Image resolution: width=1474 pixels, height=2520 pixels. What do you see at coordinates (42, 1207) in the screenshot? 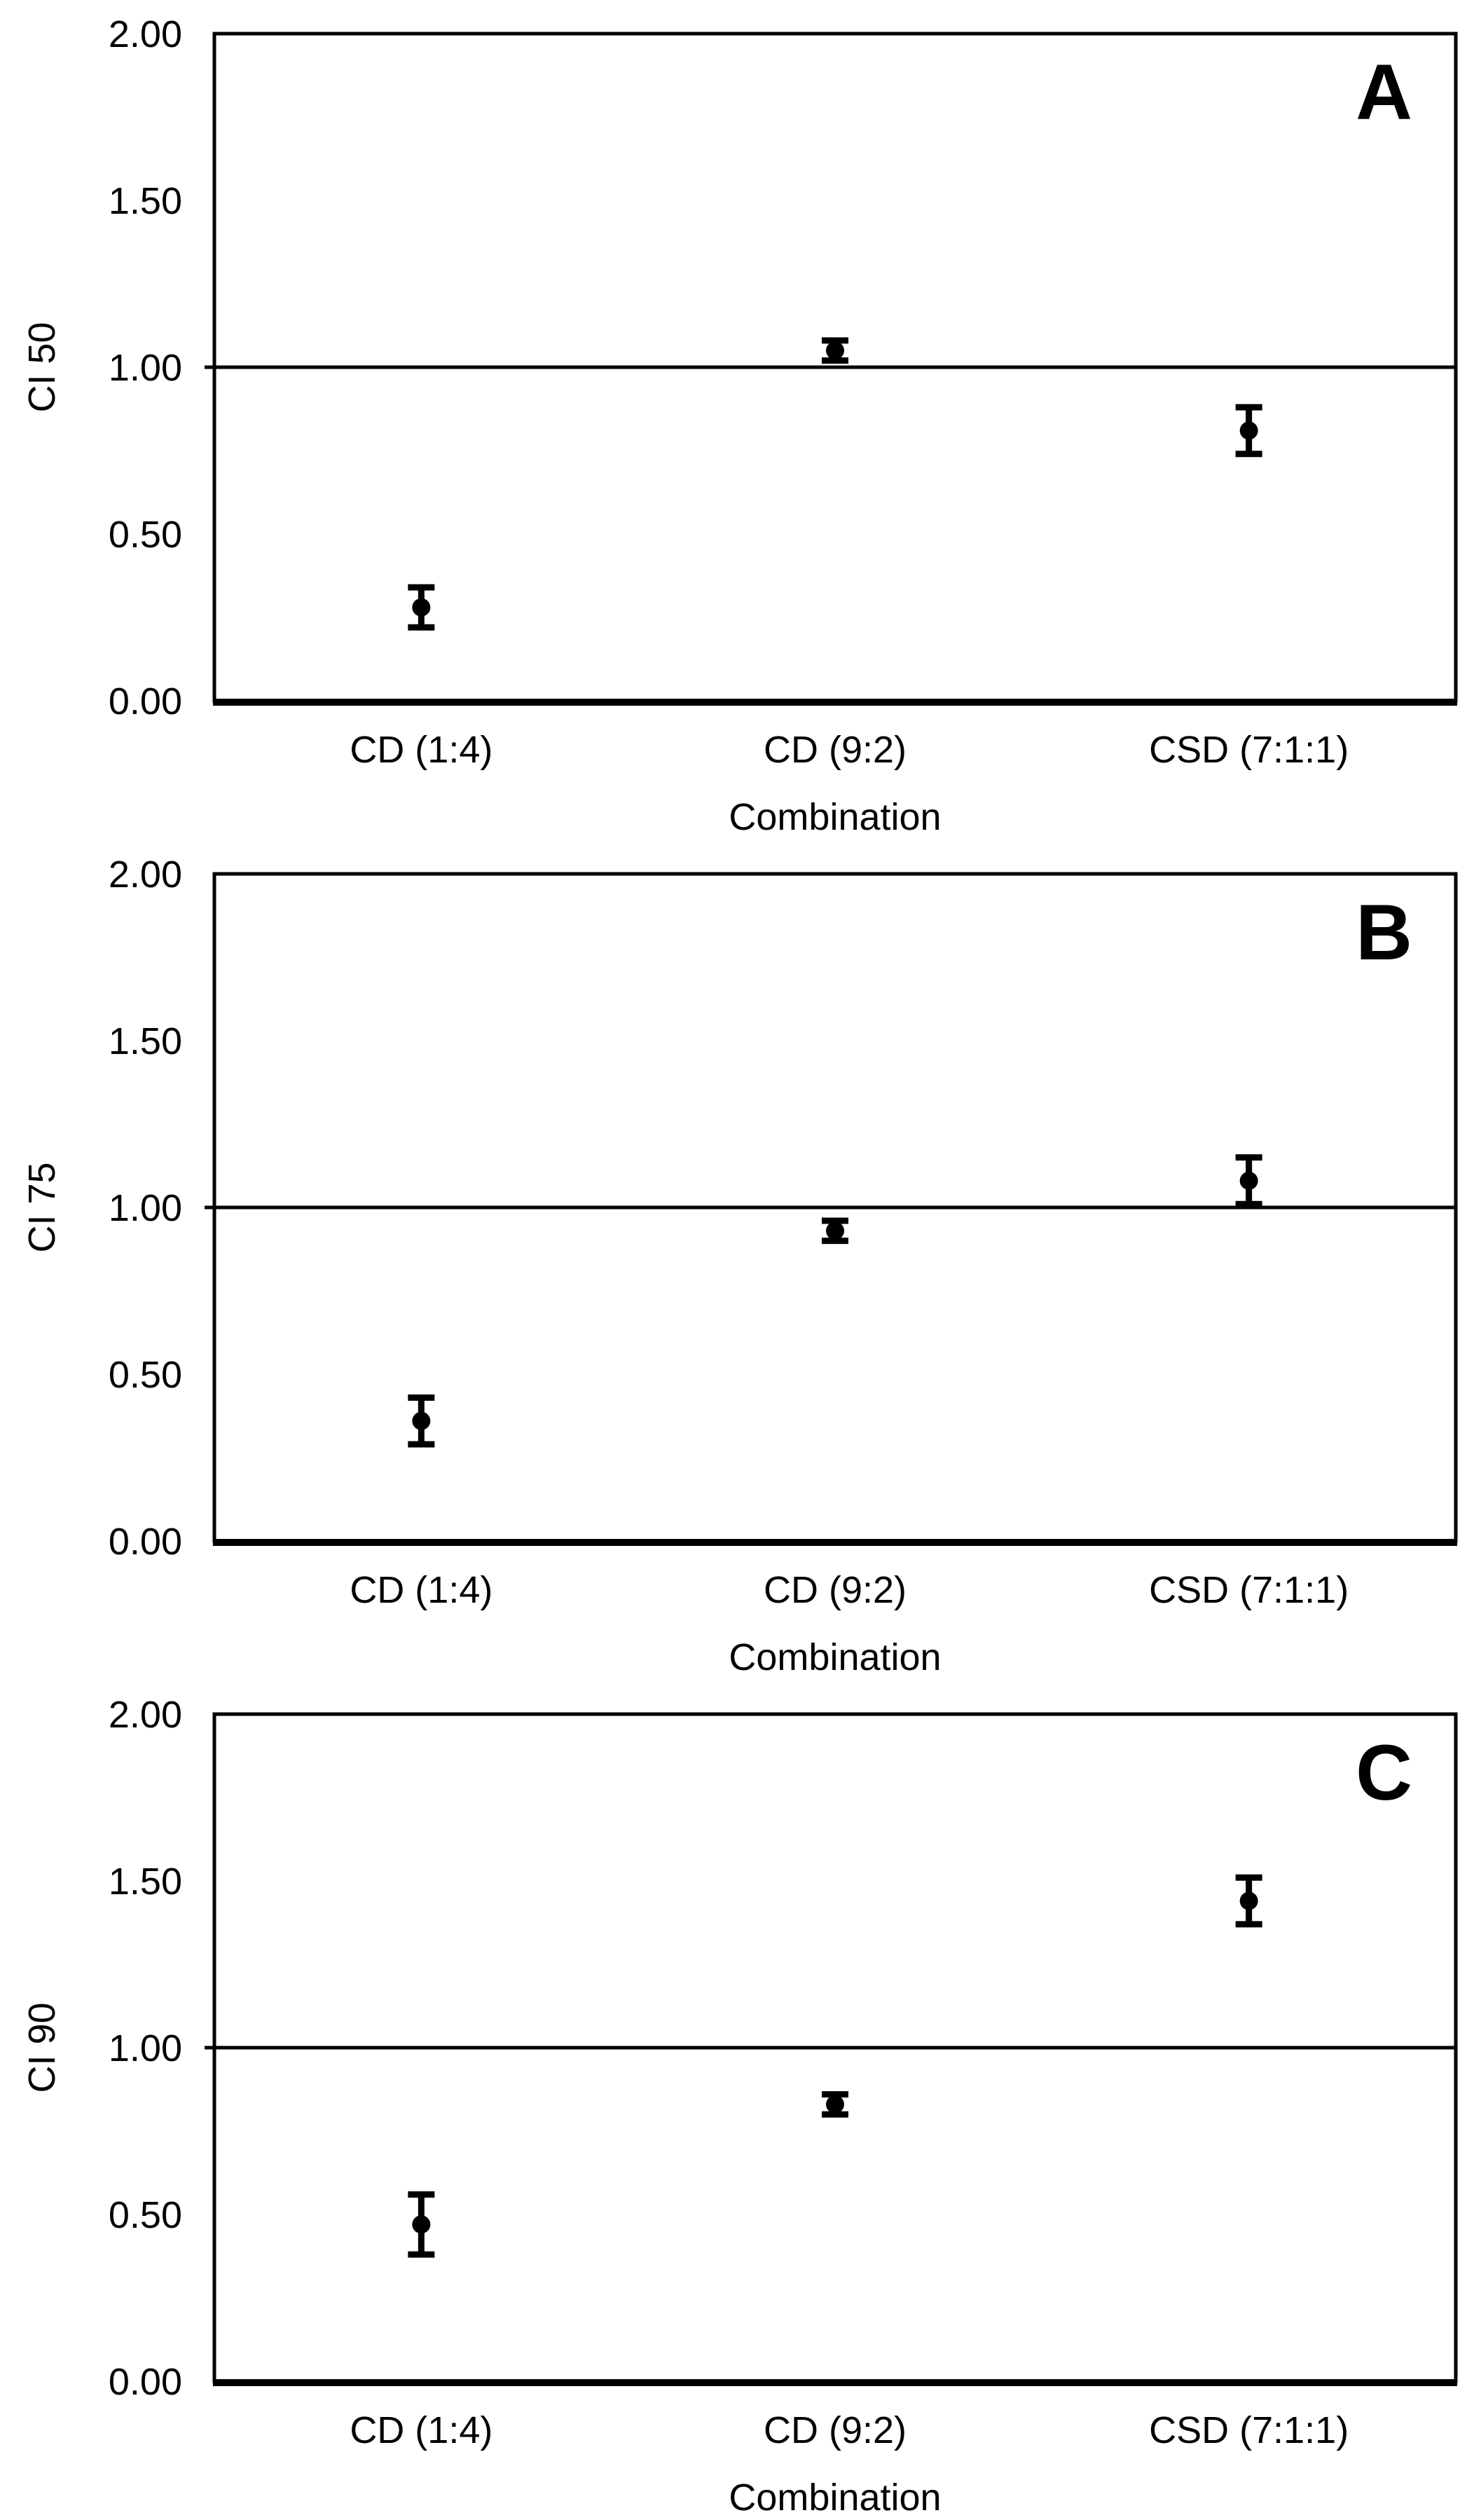
I see `y-axis-title: CI 75` at bounding box center [42, 1207].